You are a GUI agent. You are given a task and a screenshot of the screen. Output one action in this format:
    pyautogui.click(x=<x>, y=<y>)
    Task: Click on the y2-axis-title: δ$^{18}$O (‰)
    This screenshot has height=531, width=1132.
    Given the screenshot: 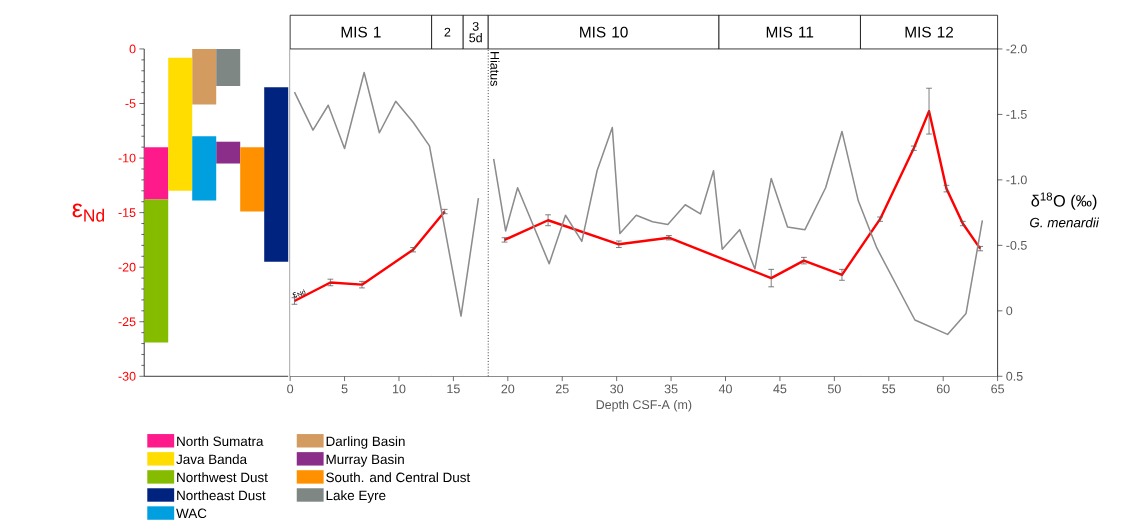 What is the action you would take?
    pyautogui.click(x=1064, y=201)
    